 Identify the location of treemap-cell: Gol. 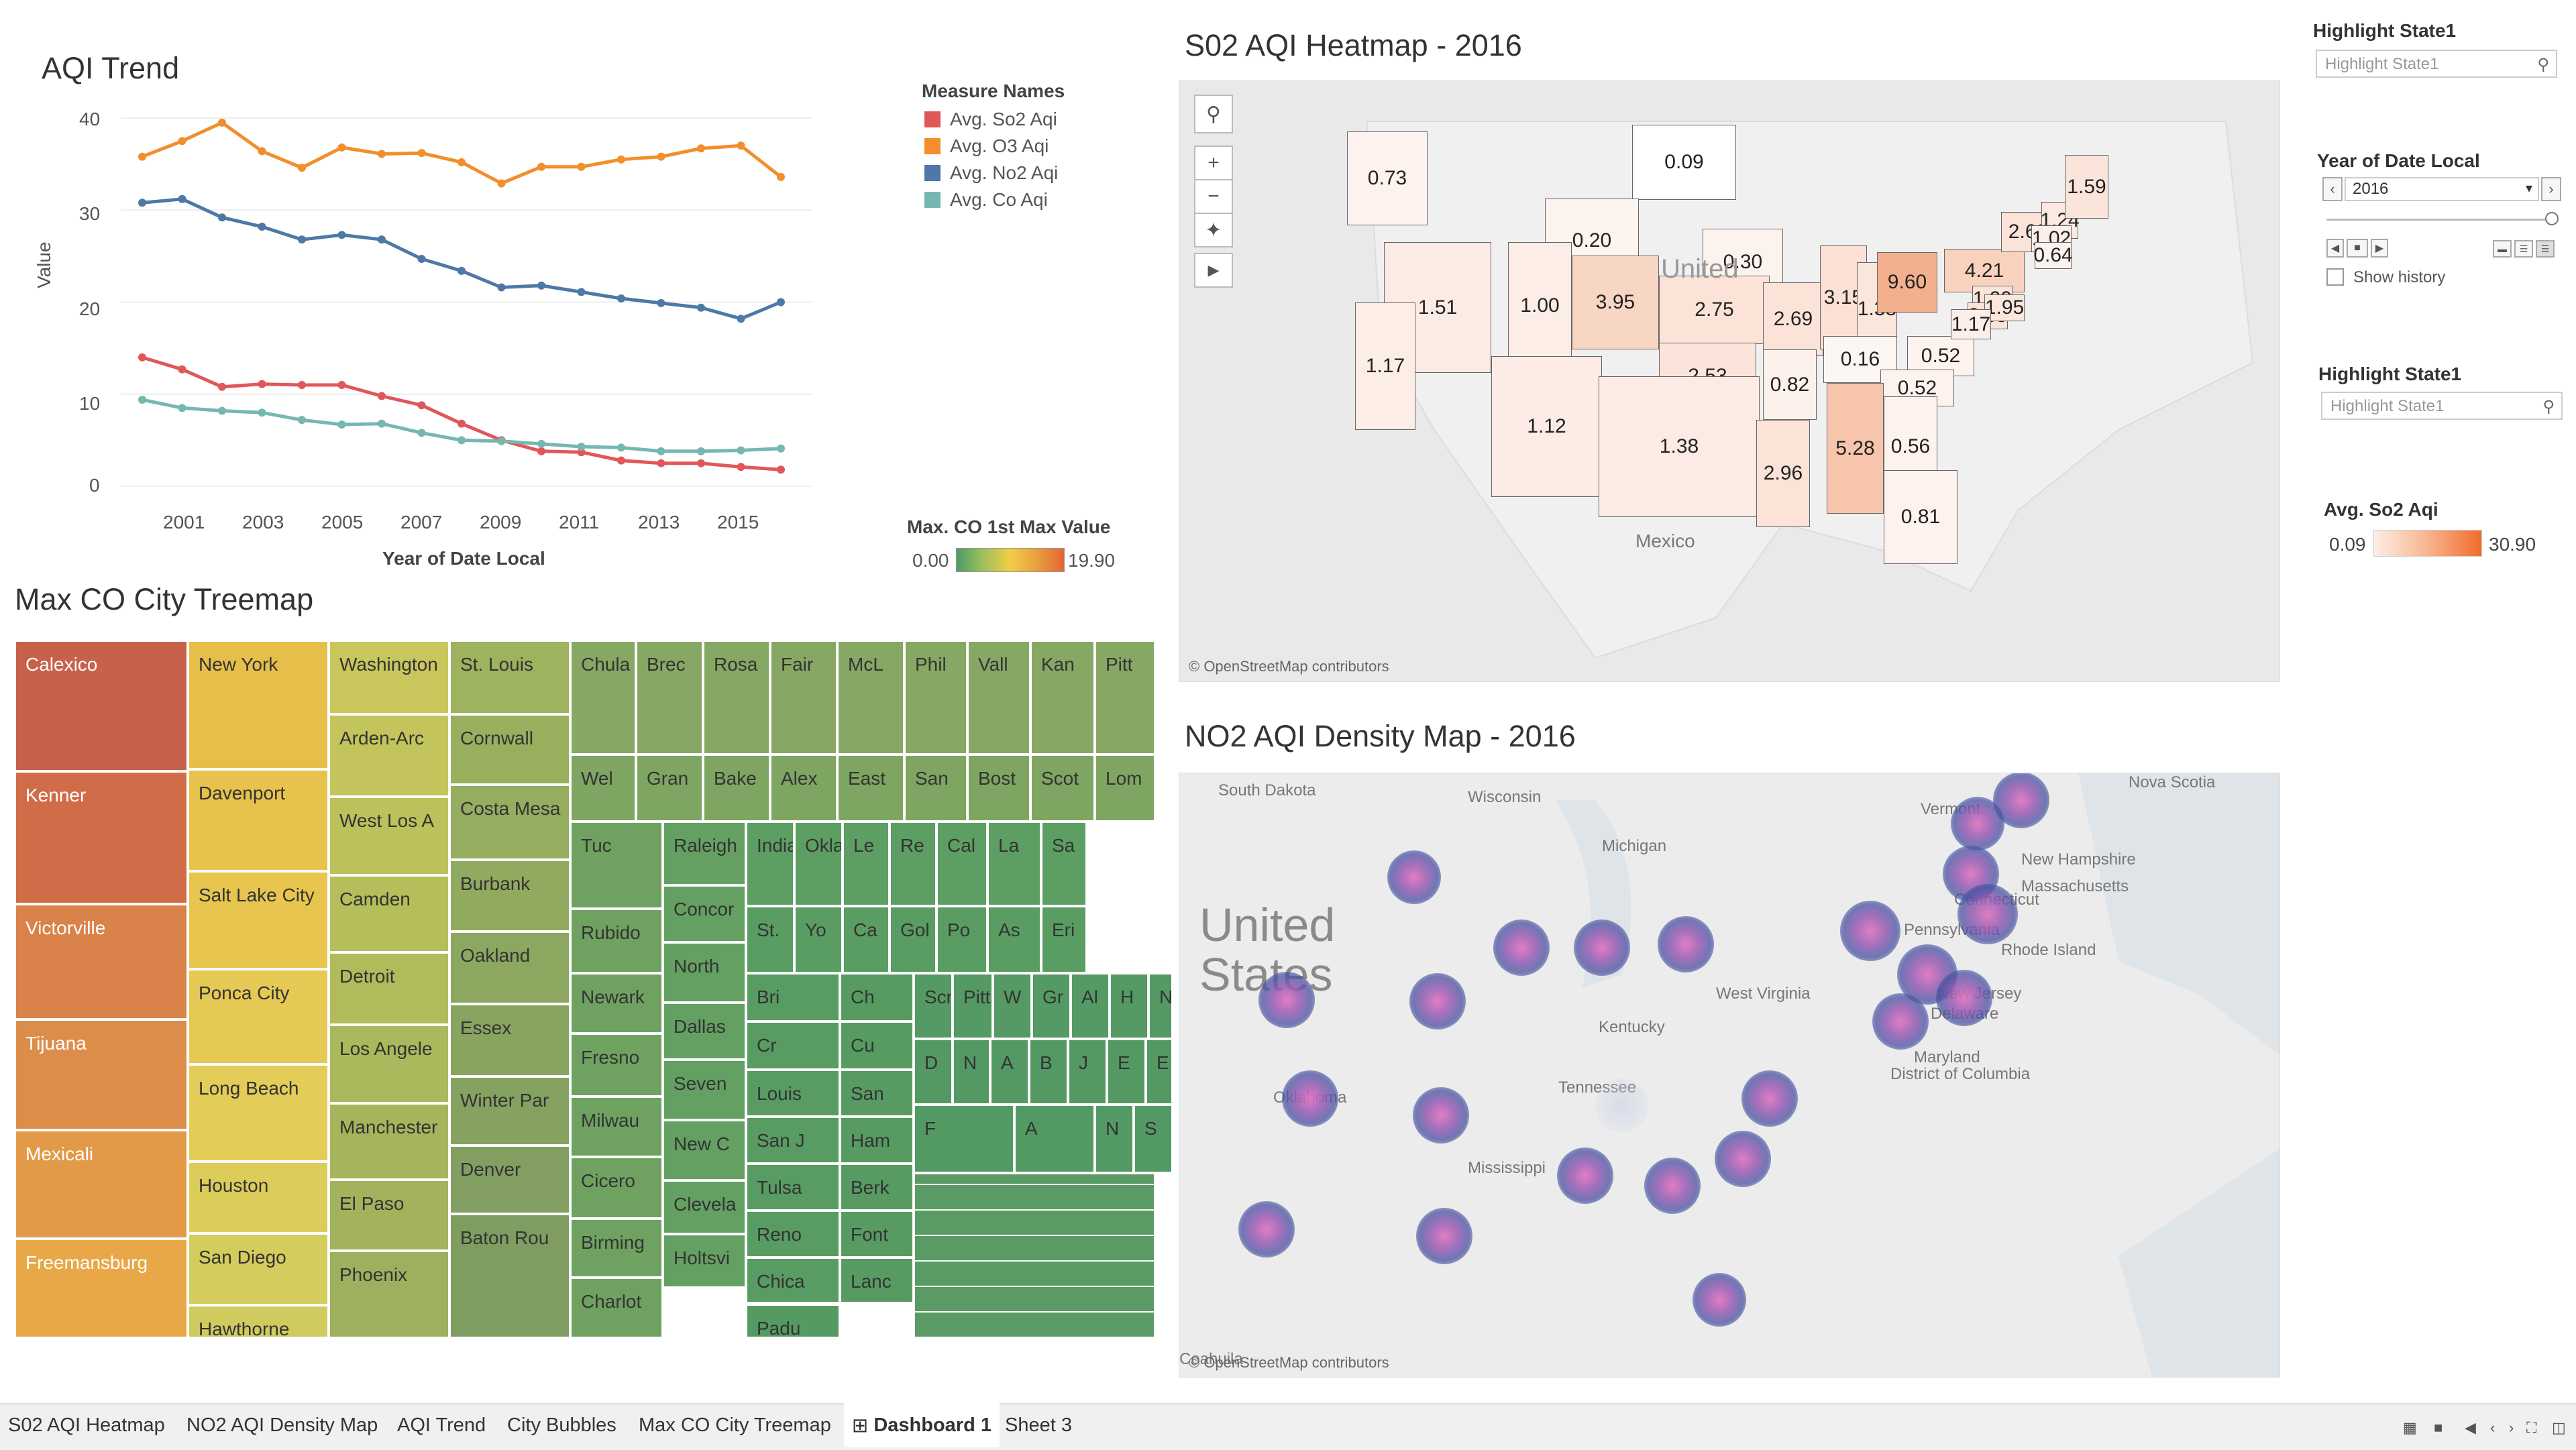
(913, 939).